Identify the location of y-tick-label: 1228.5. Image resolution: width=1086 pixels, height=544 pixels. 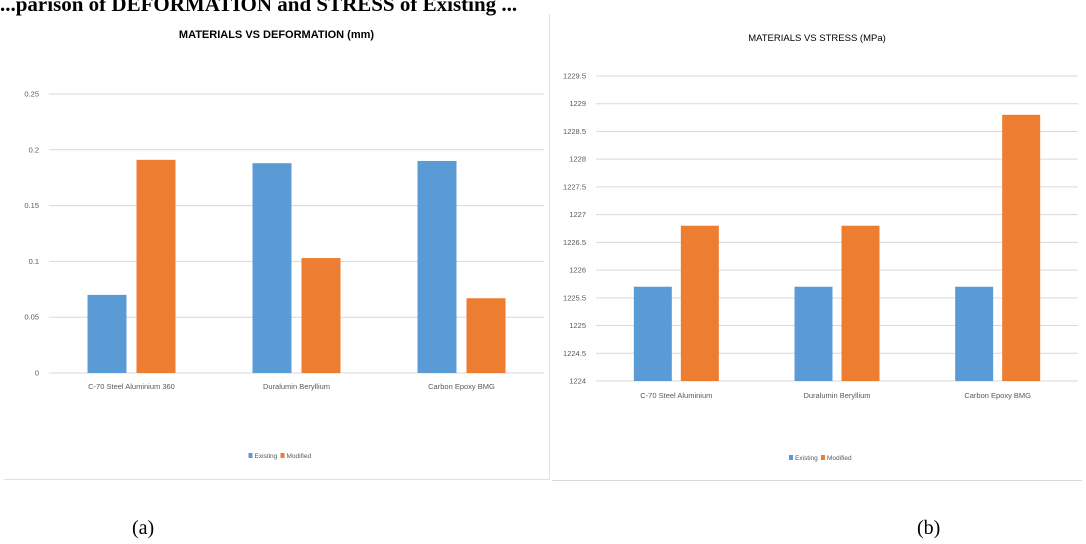
(574, 131).